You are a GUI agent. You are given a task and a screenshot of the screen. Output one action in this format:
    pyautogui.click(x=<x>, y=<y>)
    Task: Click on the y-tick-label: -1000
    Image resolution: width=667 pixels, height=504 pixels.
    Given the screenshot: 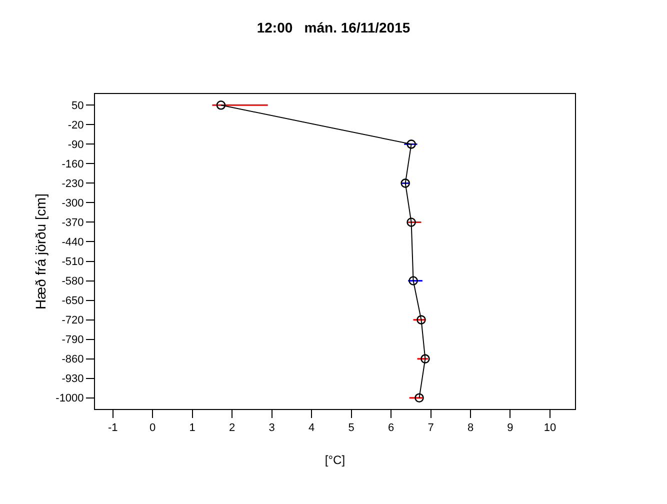 What is the action you would take?
    pyautogui.click(x=70, y=398)
    